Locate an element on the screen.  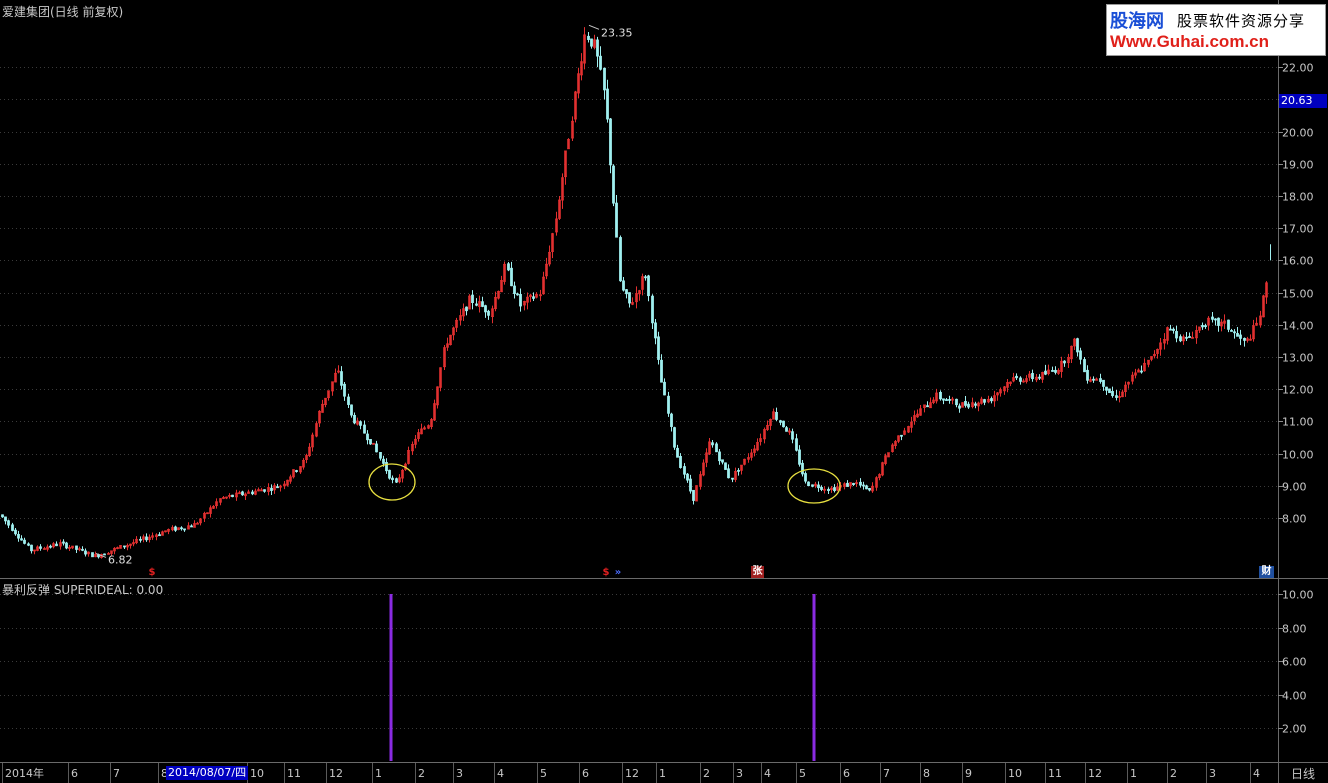
event-flag-dividend-1: $ is located at coordinates (152, 572).